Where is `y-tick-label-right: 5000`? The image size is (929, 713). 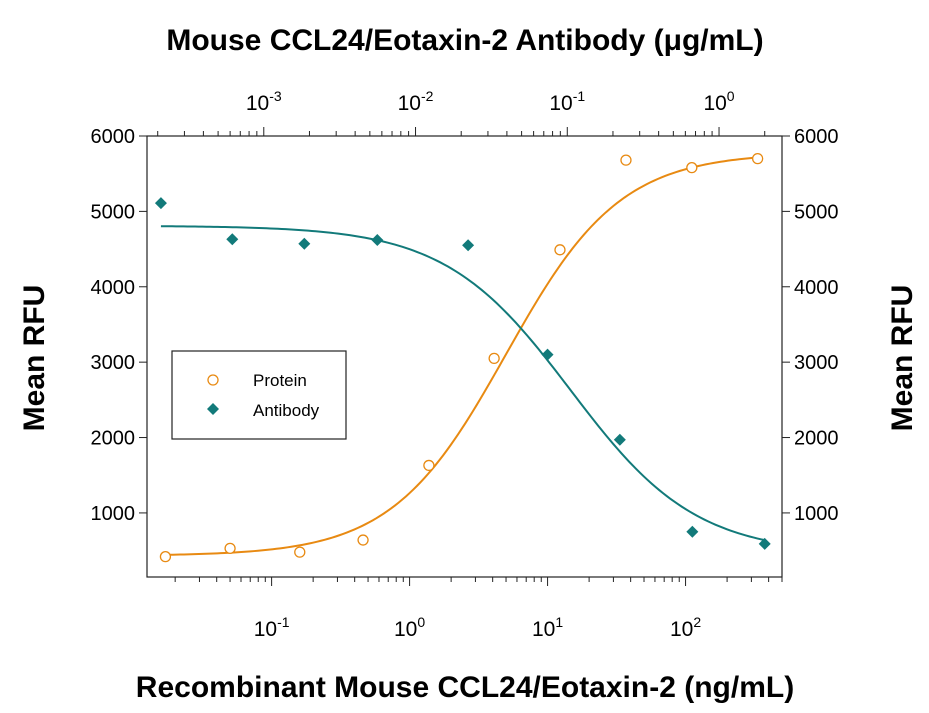
y-tick-label-right: 5000 is located at coordinates (816, 212).